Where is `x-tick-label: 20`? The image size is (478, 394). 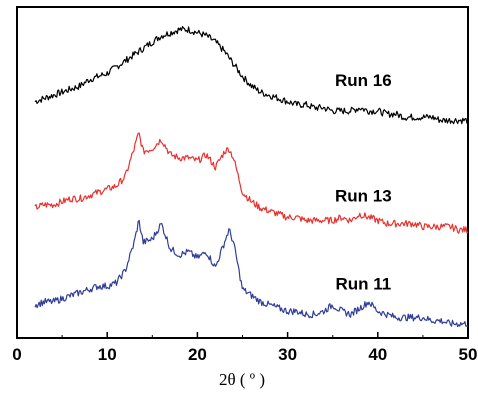
x-tick-label: 20 is located at coordinates (197, 354).